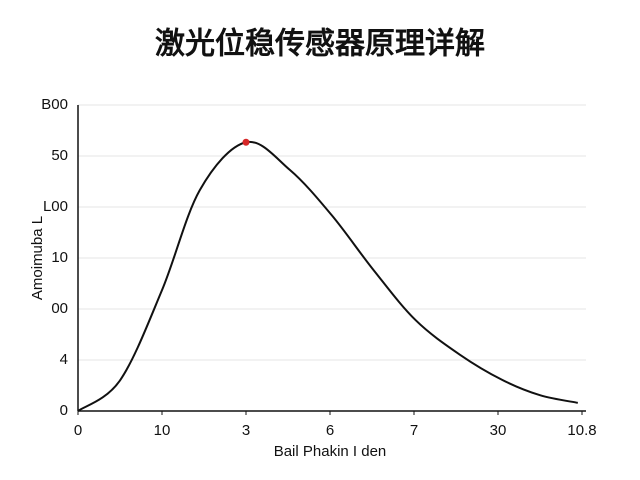  What do you see at coordinates (78, 430) in the screenshot?
I see `x-tick-label: 0` at bounding box center [78, 430].